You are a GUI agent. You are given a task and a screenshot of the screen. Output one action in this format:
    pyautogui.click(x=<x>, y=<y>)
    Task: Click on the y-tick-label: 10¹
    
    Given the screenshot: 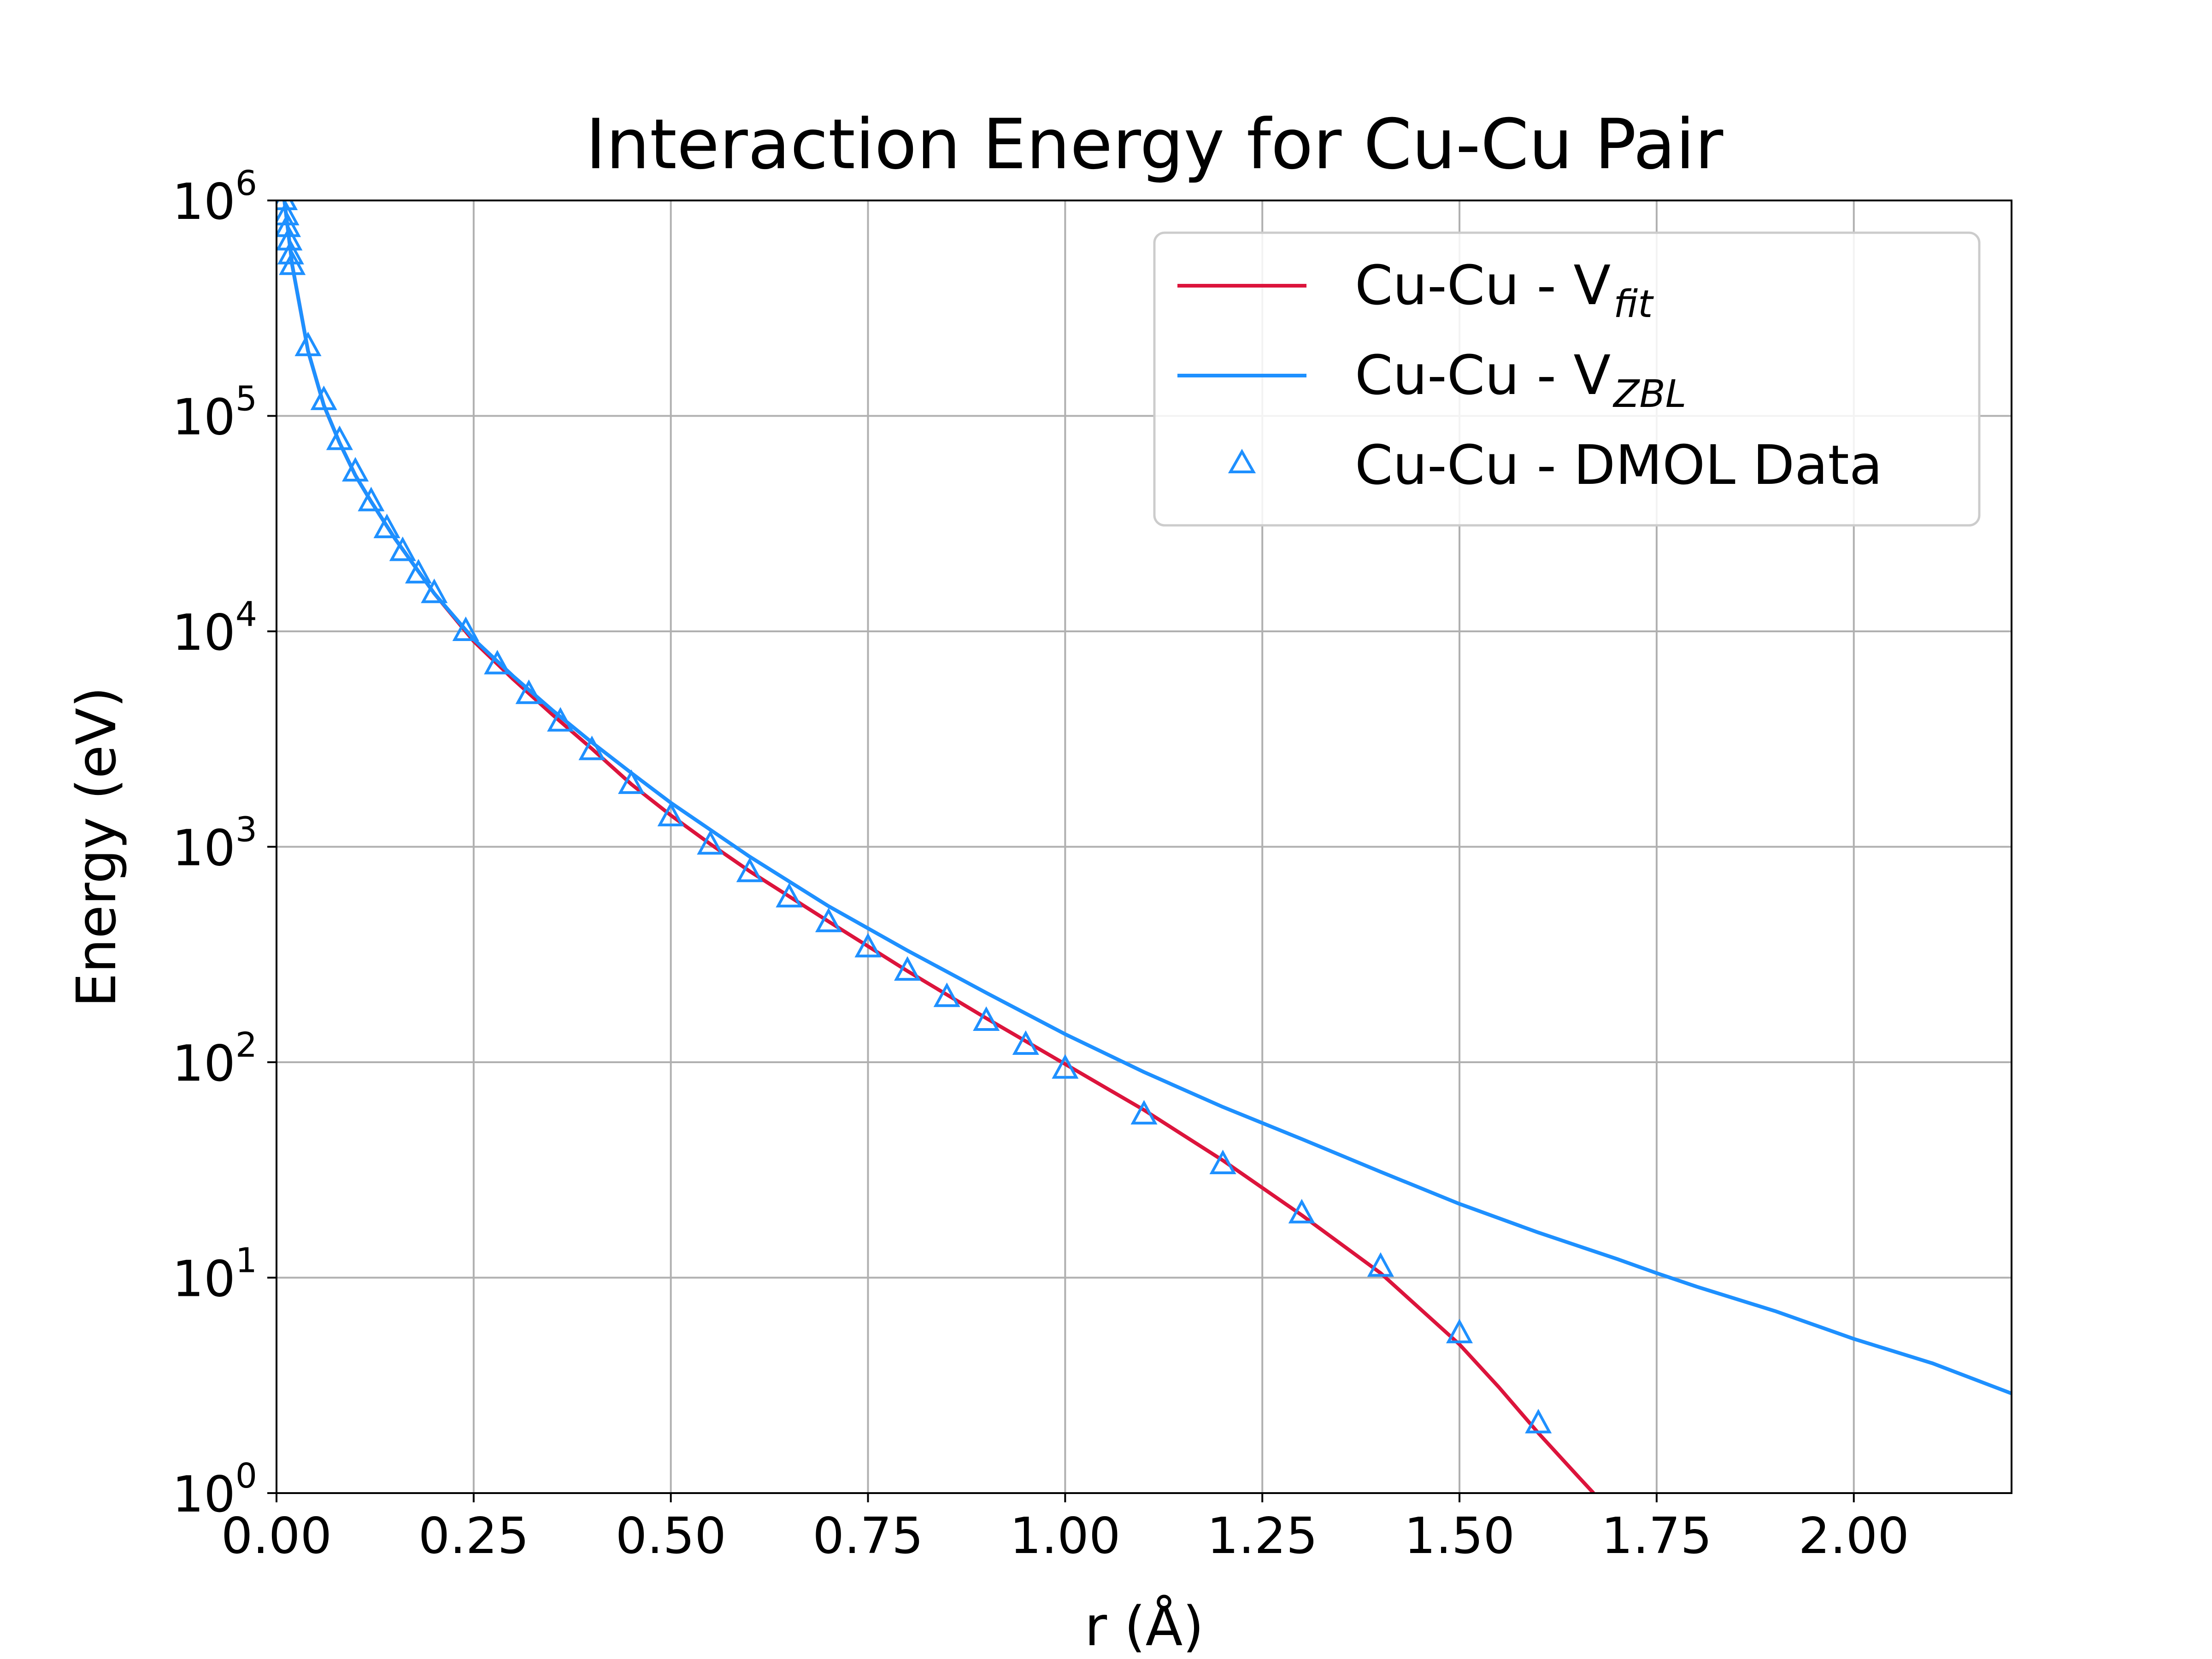 What is the action you would take?
    pyautogui.click(x=214, y=1274)
    